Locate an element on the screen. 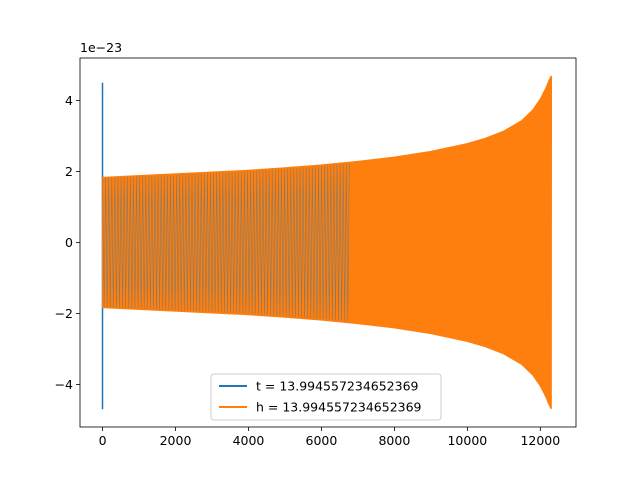 The width and height of the screenshot is (640, 480). y-axis: −4 −2 0 2 4 is located at coordinates (67, 242).